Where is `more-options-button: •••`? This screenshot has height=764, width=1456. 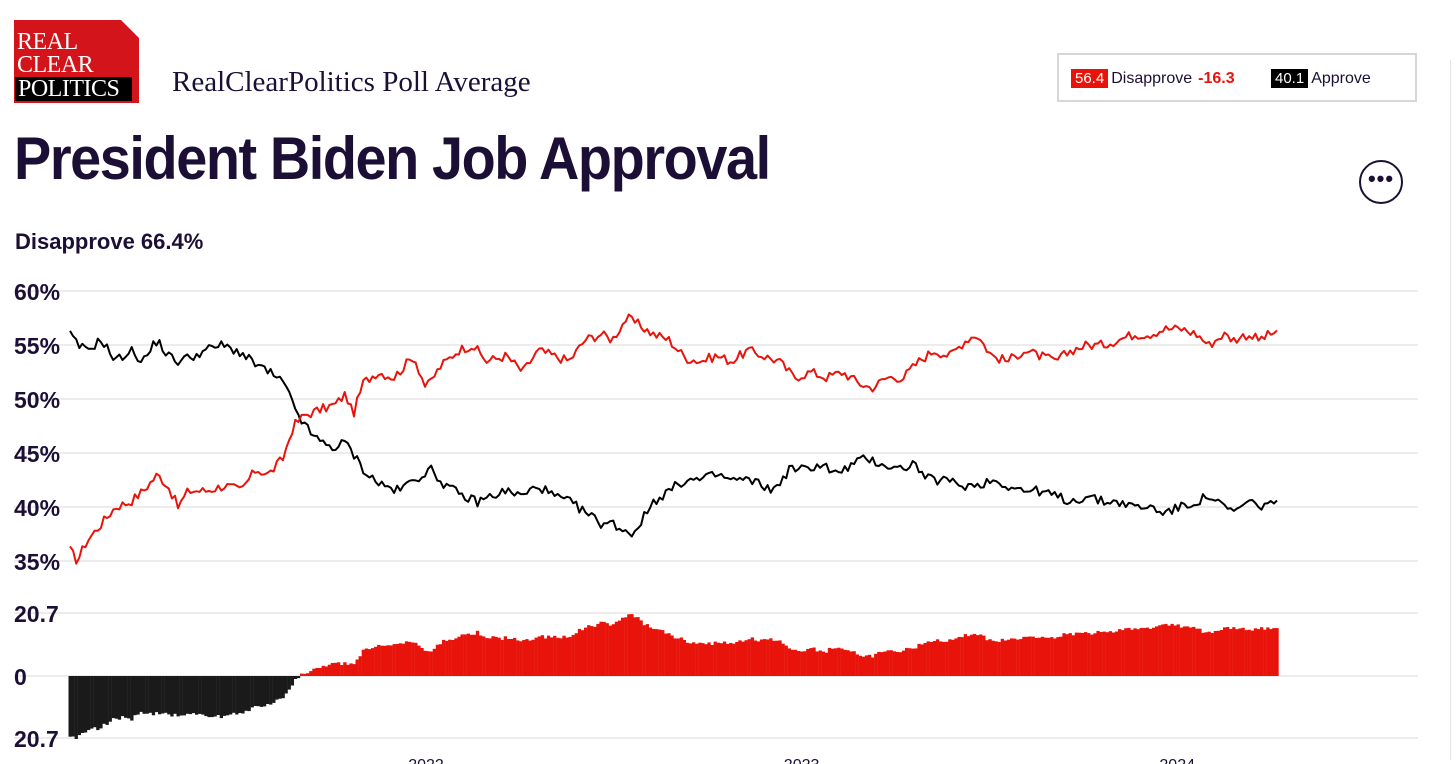 more-options-button: ••• is located at coordinates (1381, 182).